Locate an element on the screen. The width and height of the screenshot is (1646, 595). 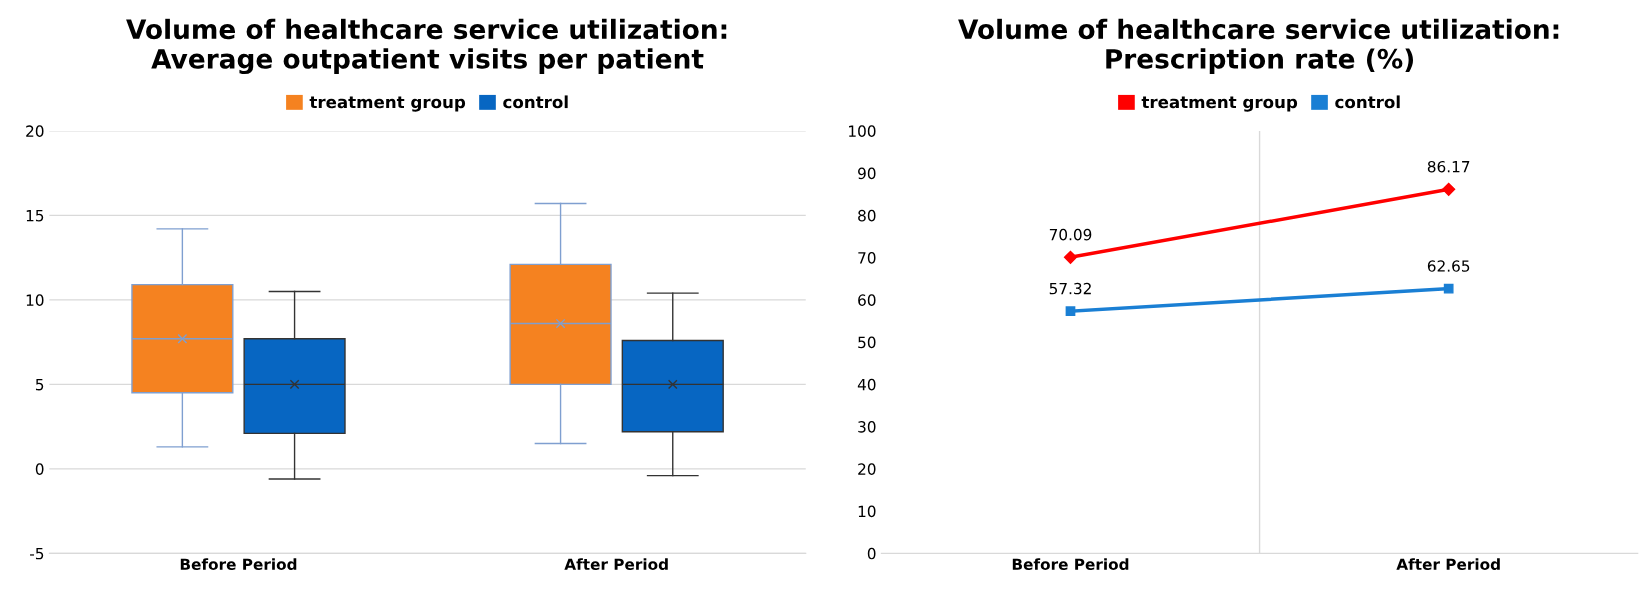
y-tick-label: 40 is located at coordinates (866, 384).